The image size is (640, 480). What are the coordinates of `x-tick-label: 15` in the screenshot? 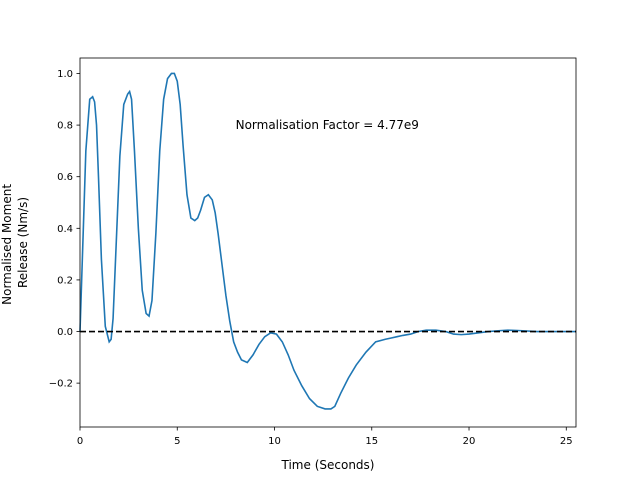 It's located at (371, 441).